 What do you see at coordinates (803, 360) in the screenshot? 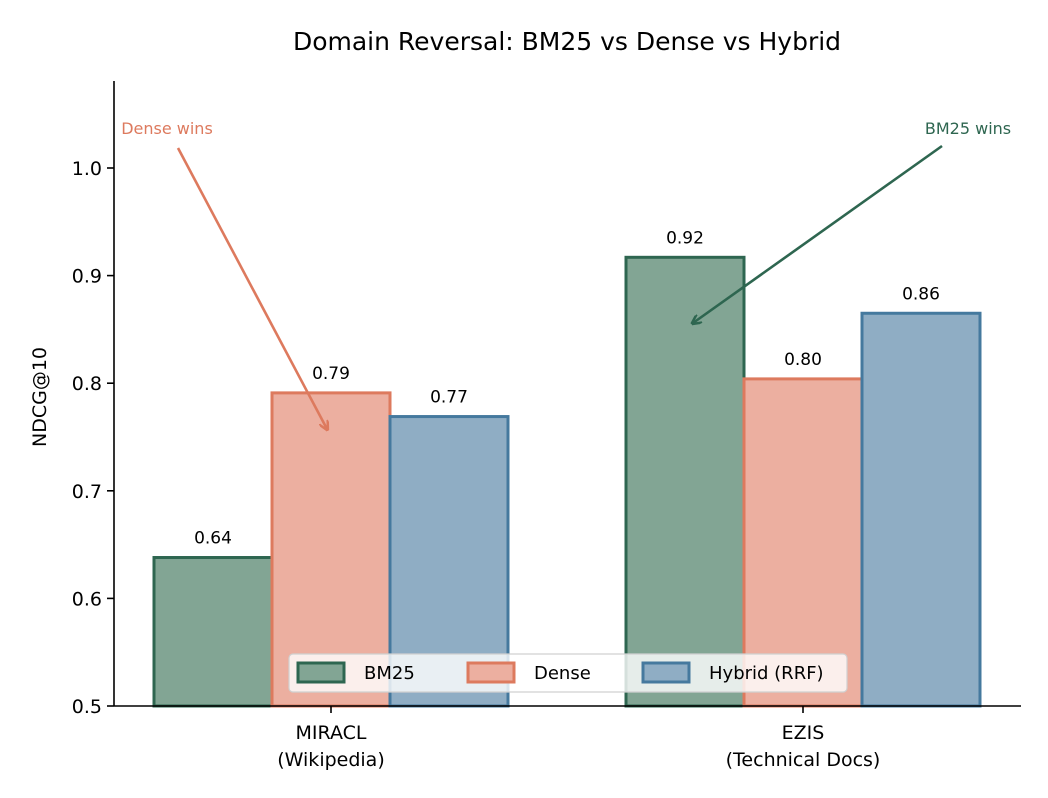
I see `data-label-dense-2: 0.80` at bounding box center [803, 360].